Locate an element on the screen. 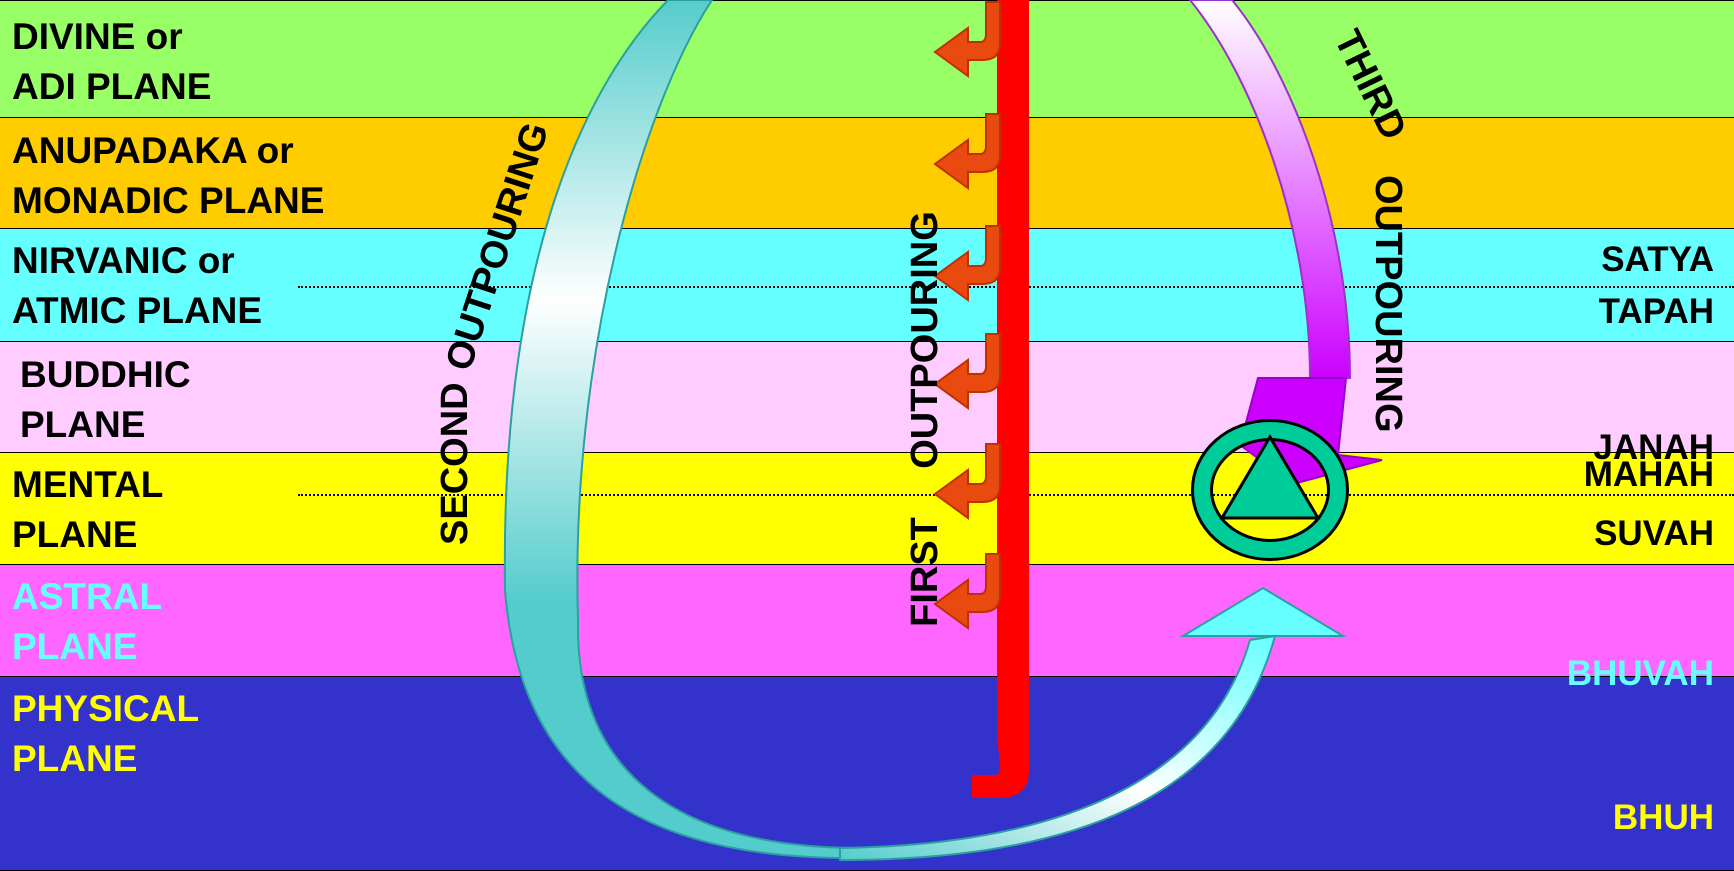 The width and height of the screenshot is (1734, 871). plane-label-divine: DIVINE or ADI PLANE is located at coordinates (111, 62).